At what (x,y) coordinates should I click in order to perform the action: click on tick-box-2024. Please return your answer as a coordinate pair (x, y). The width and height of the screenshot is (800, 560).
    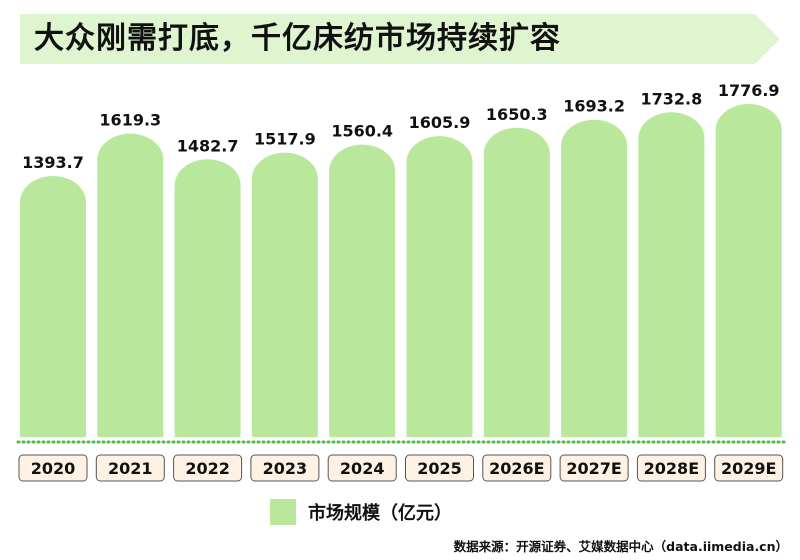
    Looking at the image, I should click on (362, 468).